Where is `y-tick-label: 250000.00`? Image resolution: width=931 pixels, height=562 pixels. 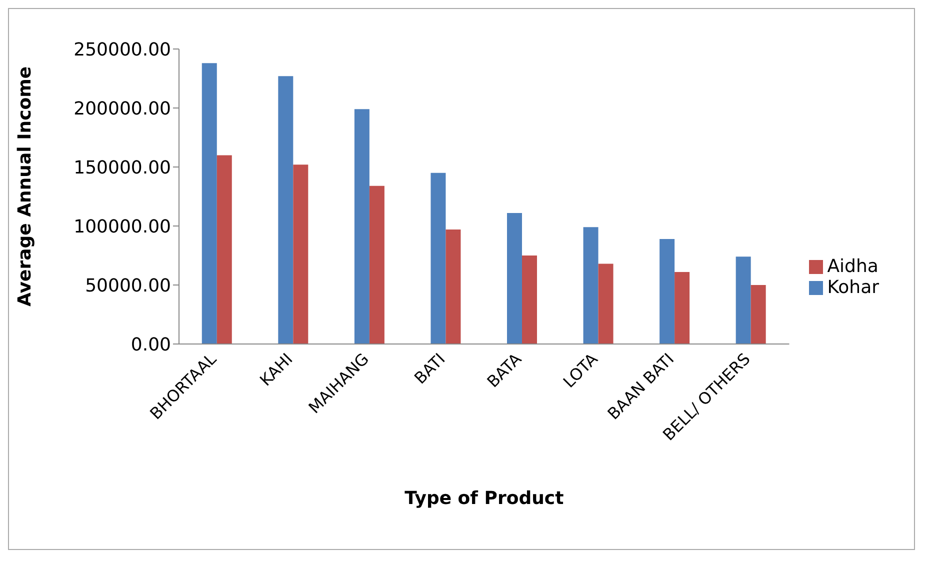
y-tick-label: 250000.00 is located at coordinates (122, 49).